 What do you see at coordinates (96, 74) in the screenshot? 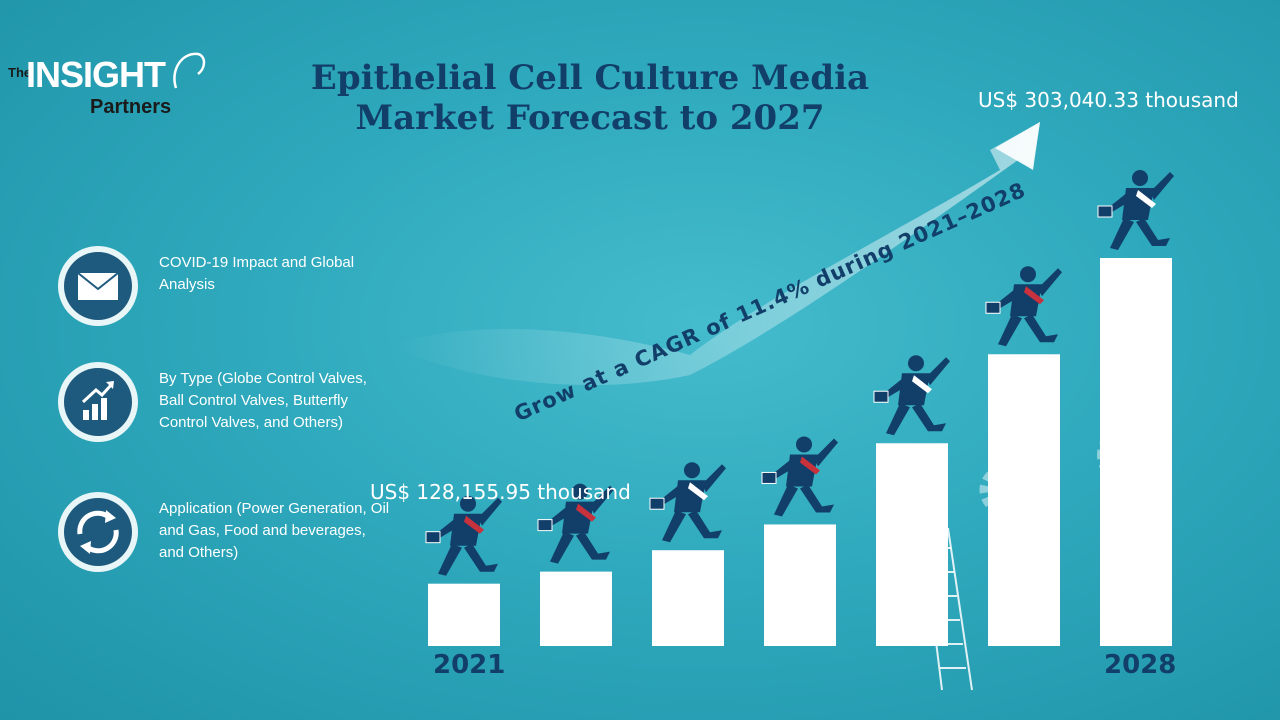
I see `logo-insight-text: INSIGHT` at bounding box center [96, 74].